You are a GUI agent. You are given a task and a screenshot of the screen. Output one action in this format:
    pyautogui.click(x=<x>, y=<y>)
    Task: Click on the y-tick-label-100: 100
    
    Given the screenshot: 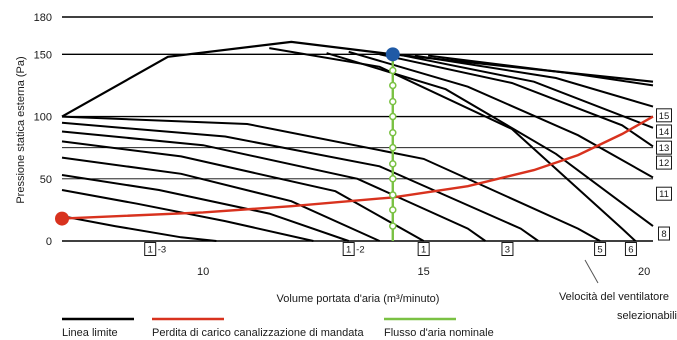 What is the action you would take?
    pyautogui.click(x=43, y=118)
    